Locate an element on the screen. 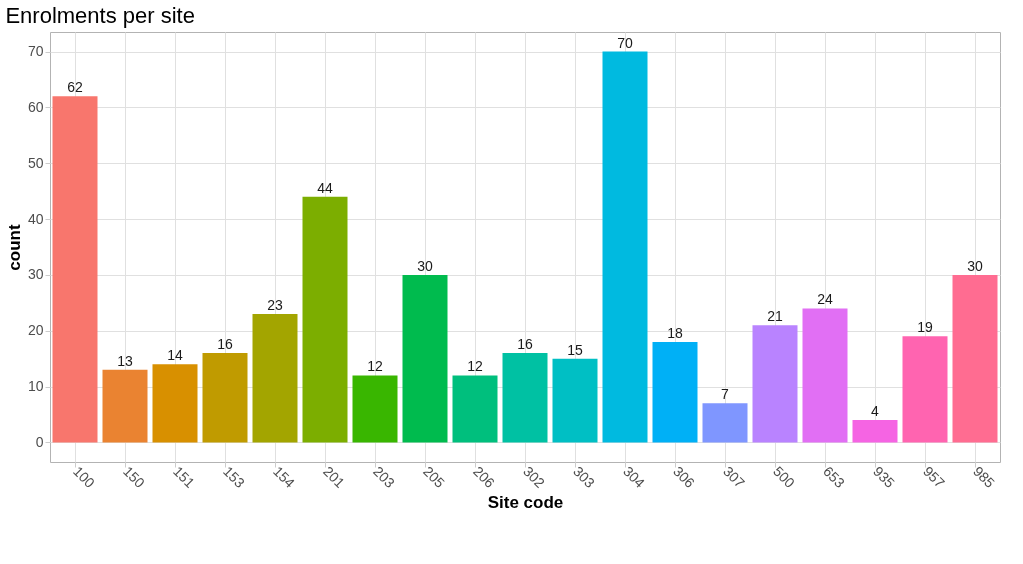  data-label: 19 is located at coordinates (925, 327).